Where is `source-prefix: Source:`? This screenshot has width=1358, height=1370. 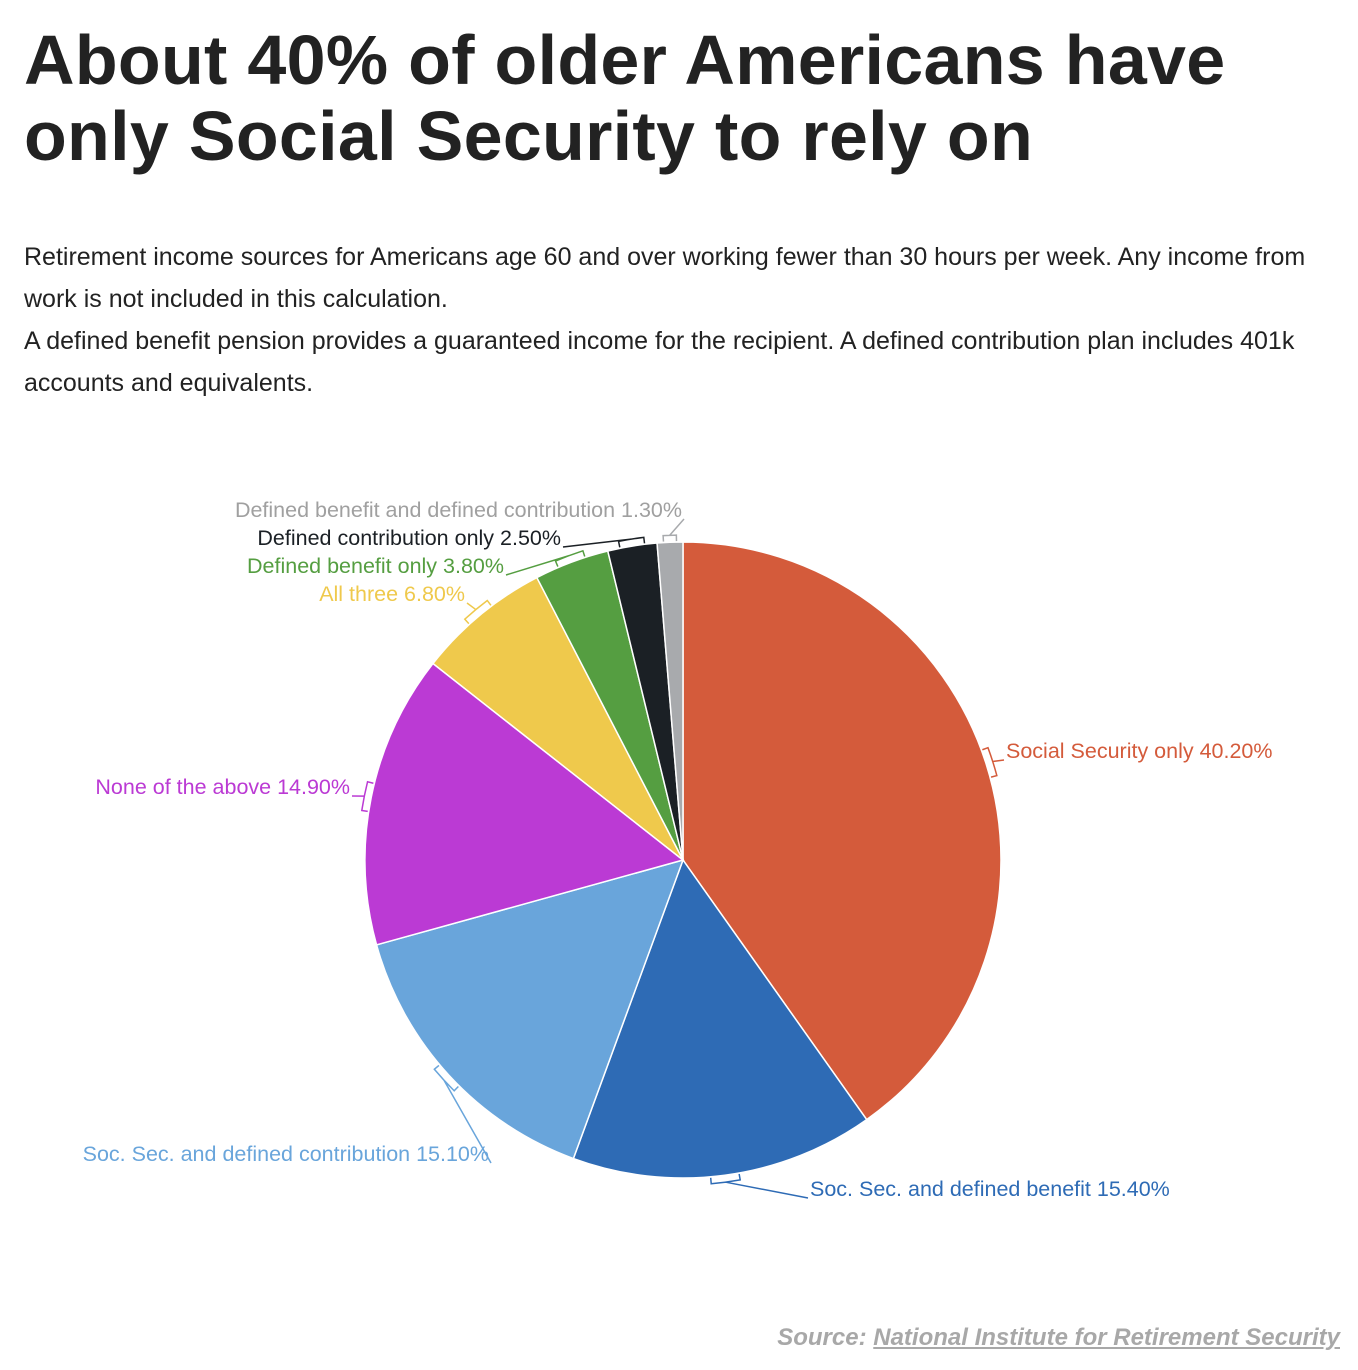
source-prefix: Source: is located at coordinates (825, 1337).